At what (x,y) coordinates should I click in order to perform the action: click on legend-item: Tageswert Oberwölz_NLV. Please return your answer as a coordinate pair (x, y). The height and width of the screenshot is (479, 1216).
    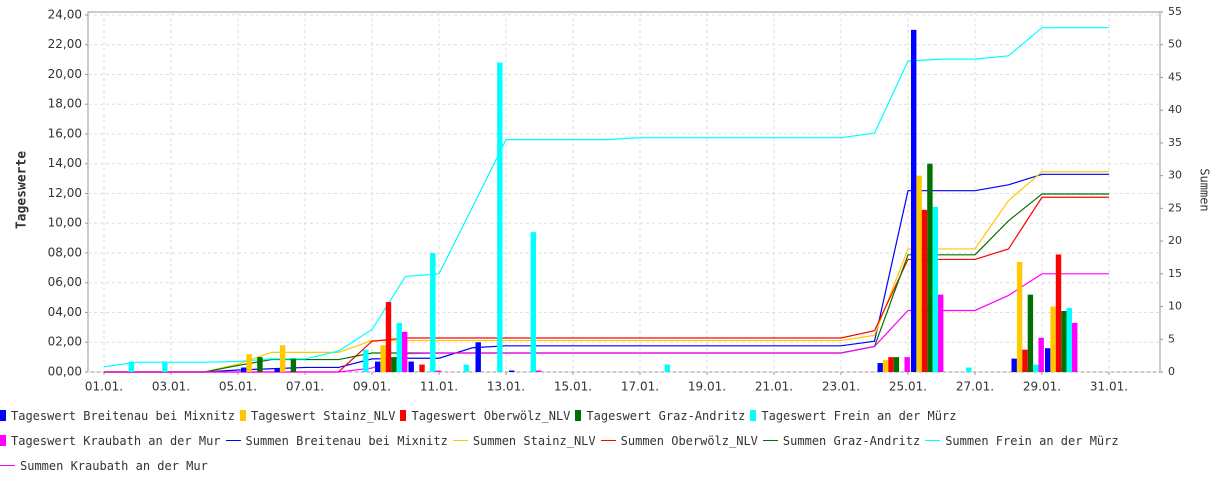
    Looking at the image, I should click on (485, 415).